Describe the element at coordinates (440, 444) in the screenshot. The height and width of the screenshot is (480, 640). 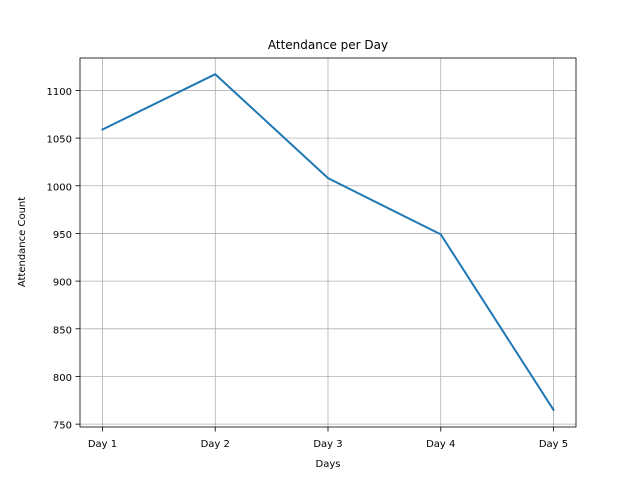
I see `x-tick-label: Day 4` at that location.